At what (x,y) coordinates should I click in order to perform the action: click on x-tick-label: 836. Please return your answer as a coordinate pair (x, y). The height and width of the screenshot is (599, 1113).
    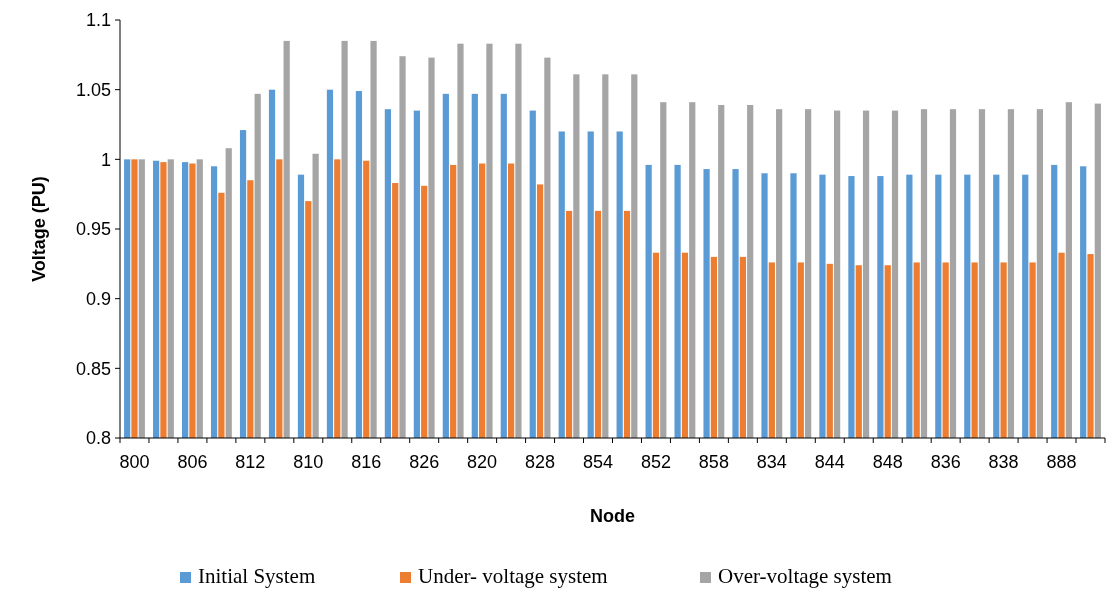
    Looking at the image, I should click on (945, 462).